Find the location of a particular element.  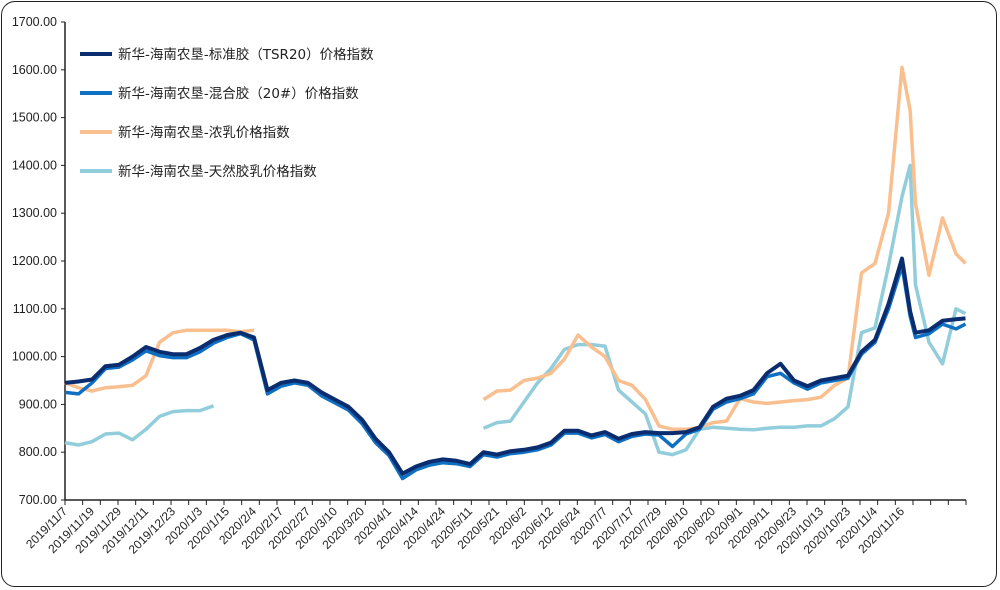

y-tick-label: 1100.00 is located at coordinates (35, 309).